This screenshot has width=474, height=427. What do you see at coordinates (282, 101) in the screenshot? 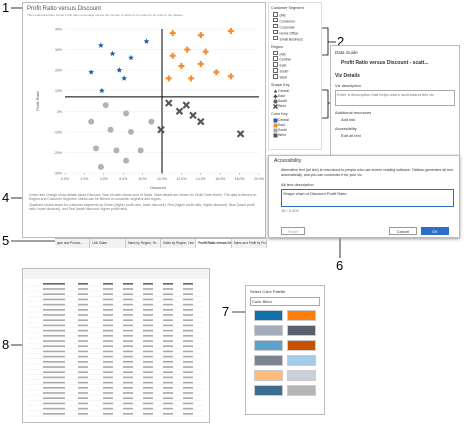
I see `legend-label: South` at bounding box center [282, 101].